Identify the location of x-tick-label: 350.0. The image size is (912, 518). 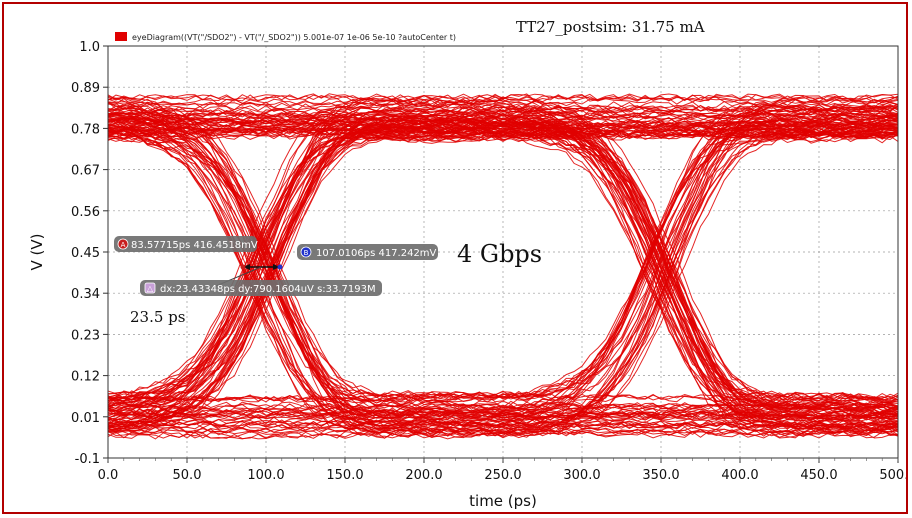
(660, 475).